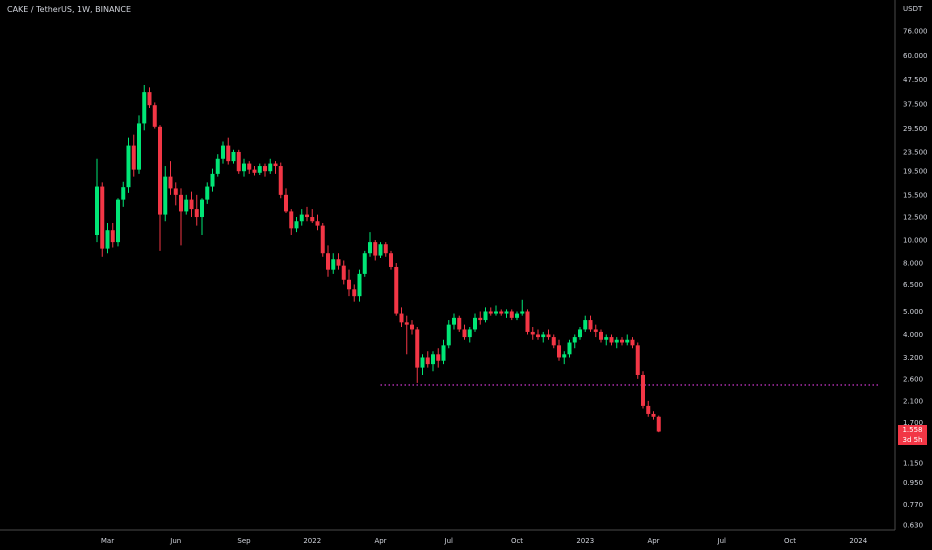 The height and width of the screenshot is (550, 932). What do you see at coordinates (915, 152) in the screenshot?
I see `price-tick-label: 23.500` at bounding box center [915, 152].